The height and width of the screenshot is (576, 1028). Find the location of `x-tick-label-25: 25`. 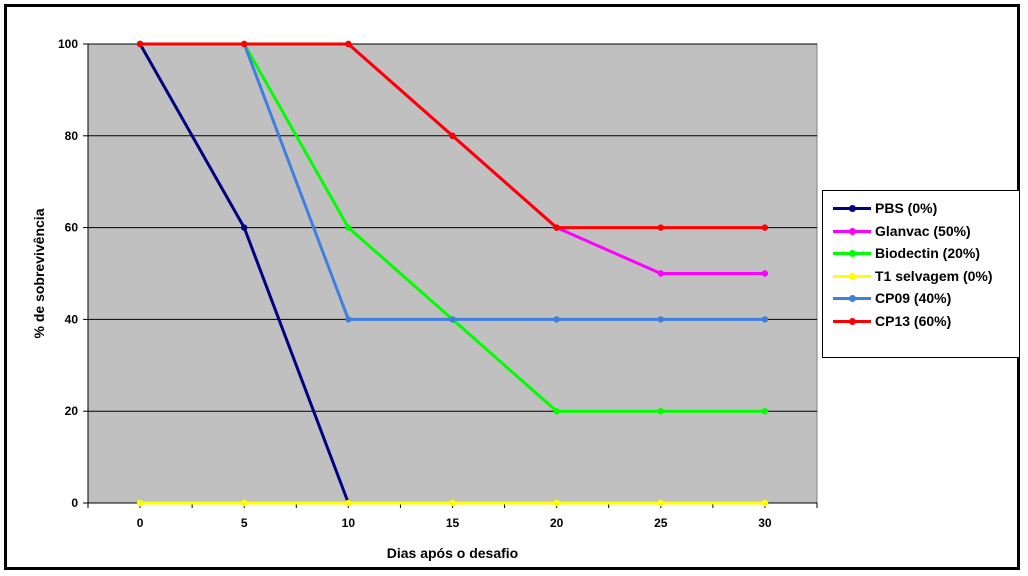

x-tick-label-25: 25 is located at coordinates (661, 523).